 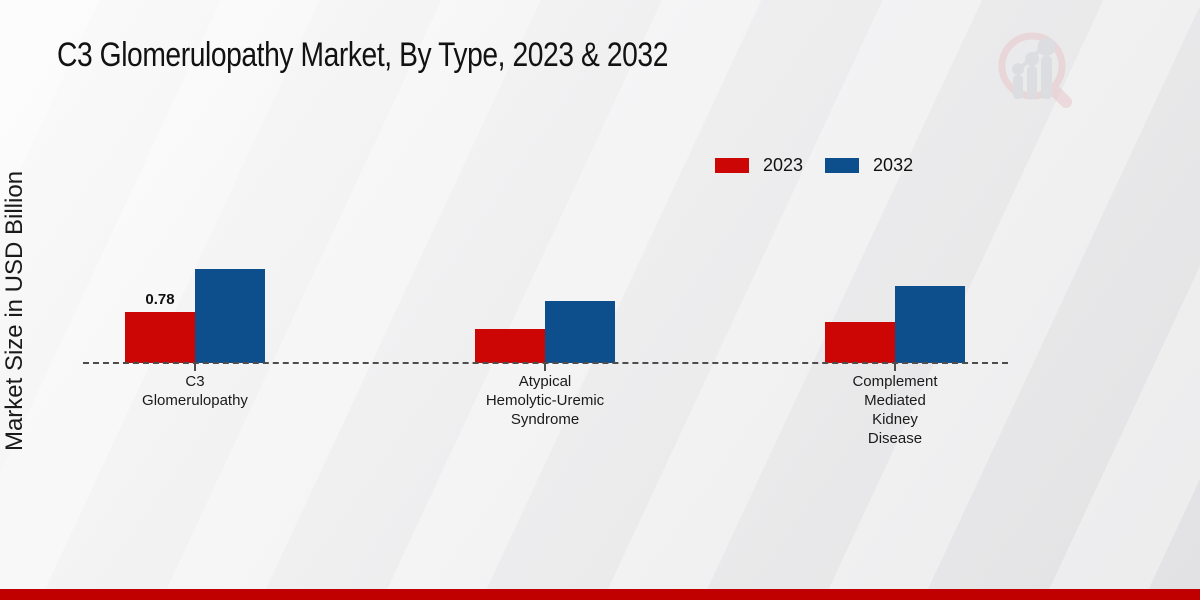 What do you see at coordinates (160, 299) in the screenshot?
I see `bar-value-label: 0.78` at bounding box center [160, 299].